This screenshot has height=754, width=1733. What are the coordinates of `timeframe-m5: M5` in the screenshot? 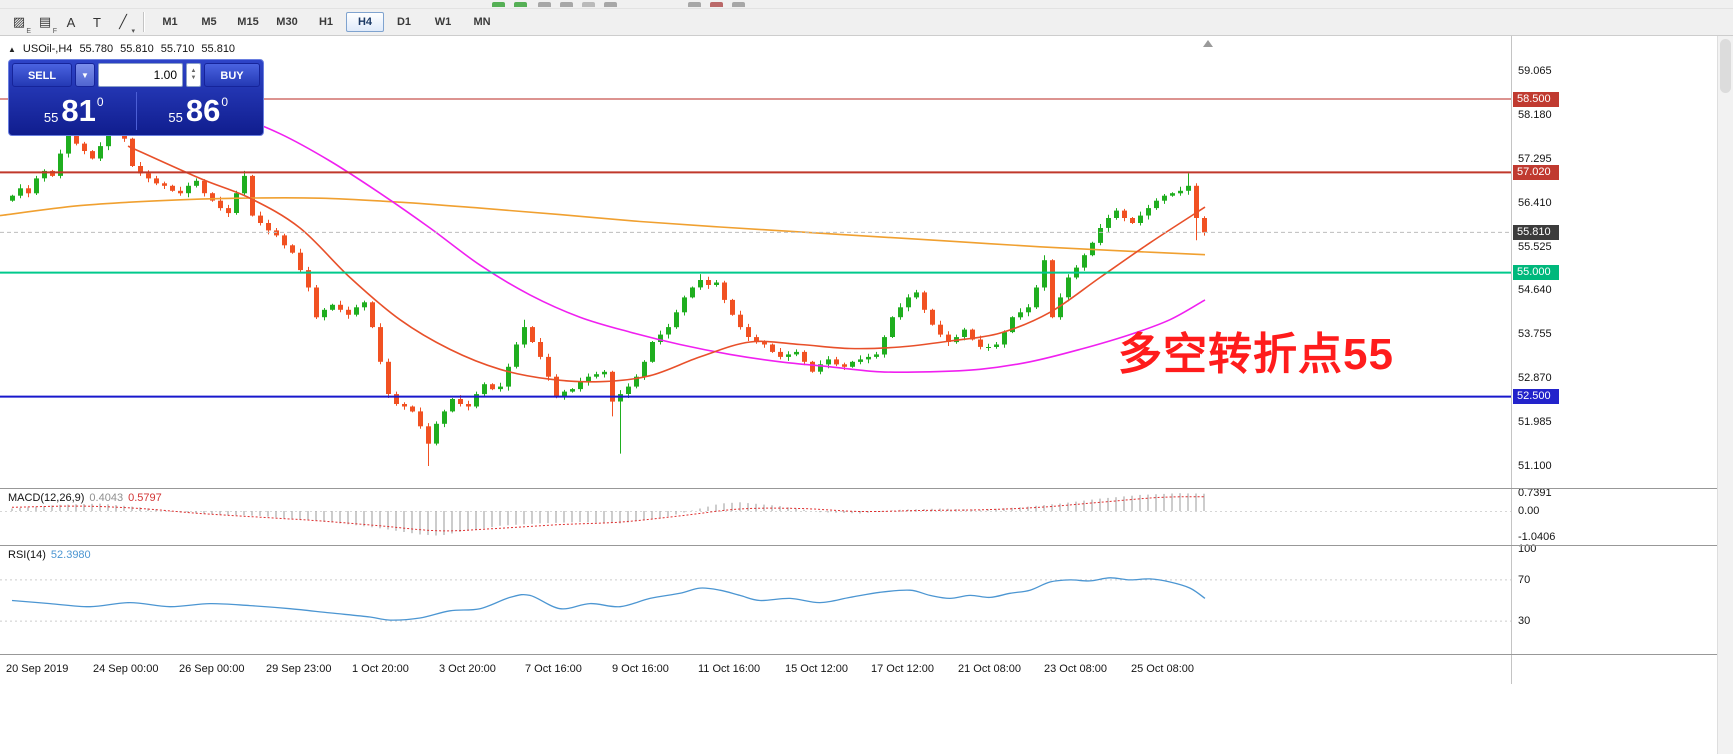 It's located at (209, 22).